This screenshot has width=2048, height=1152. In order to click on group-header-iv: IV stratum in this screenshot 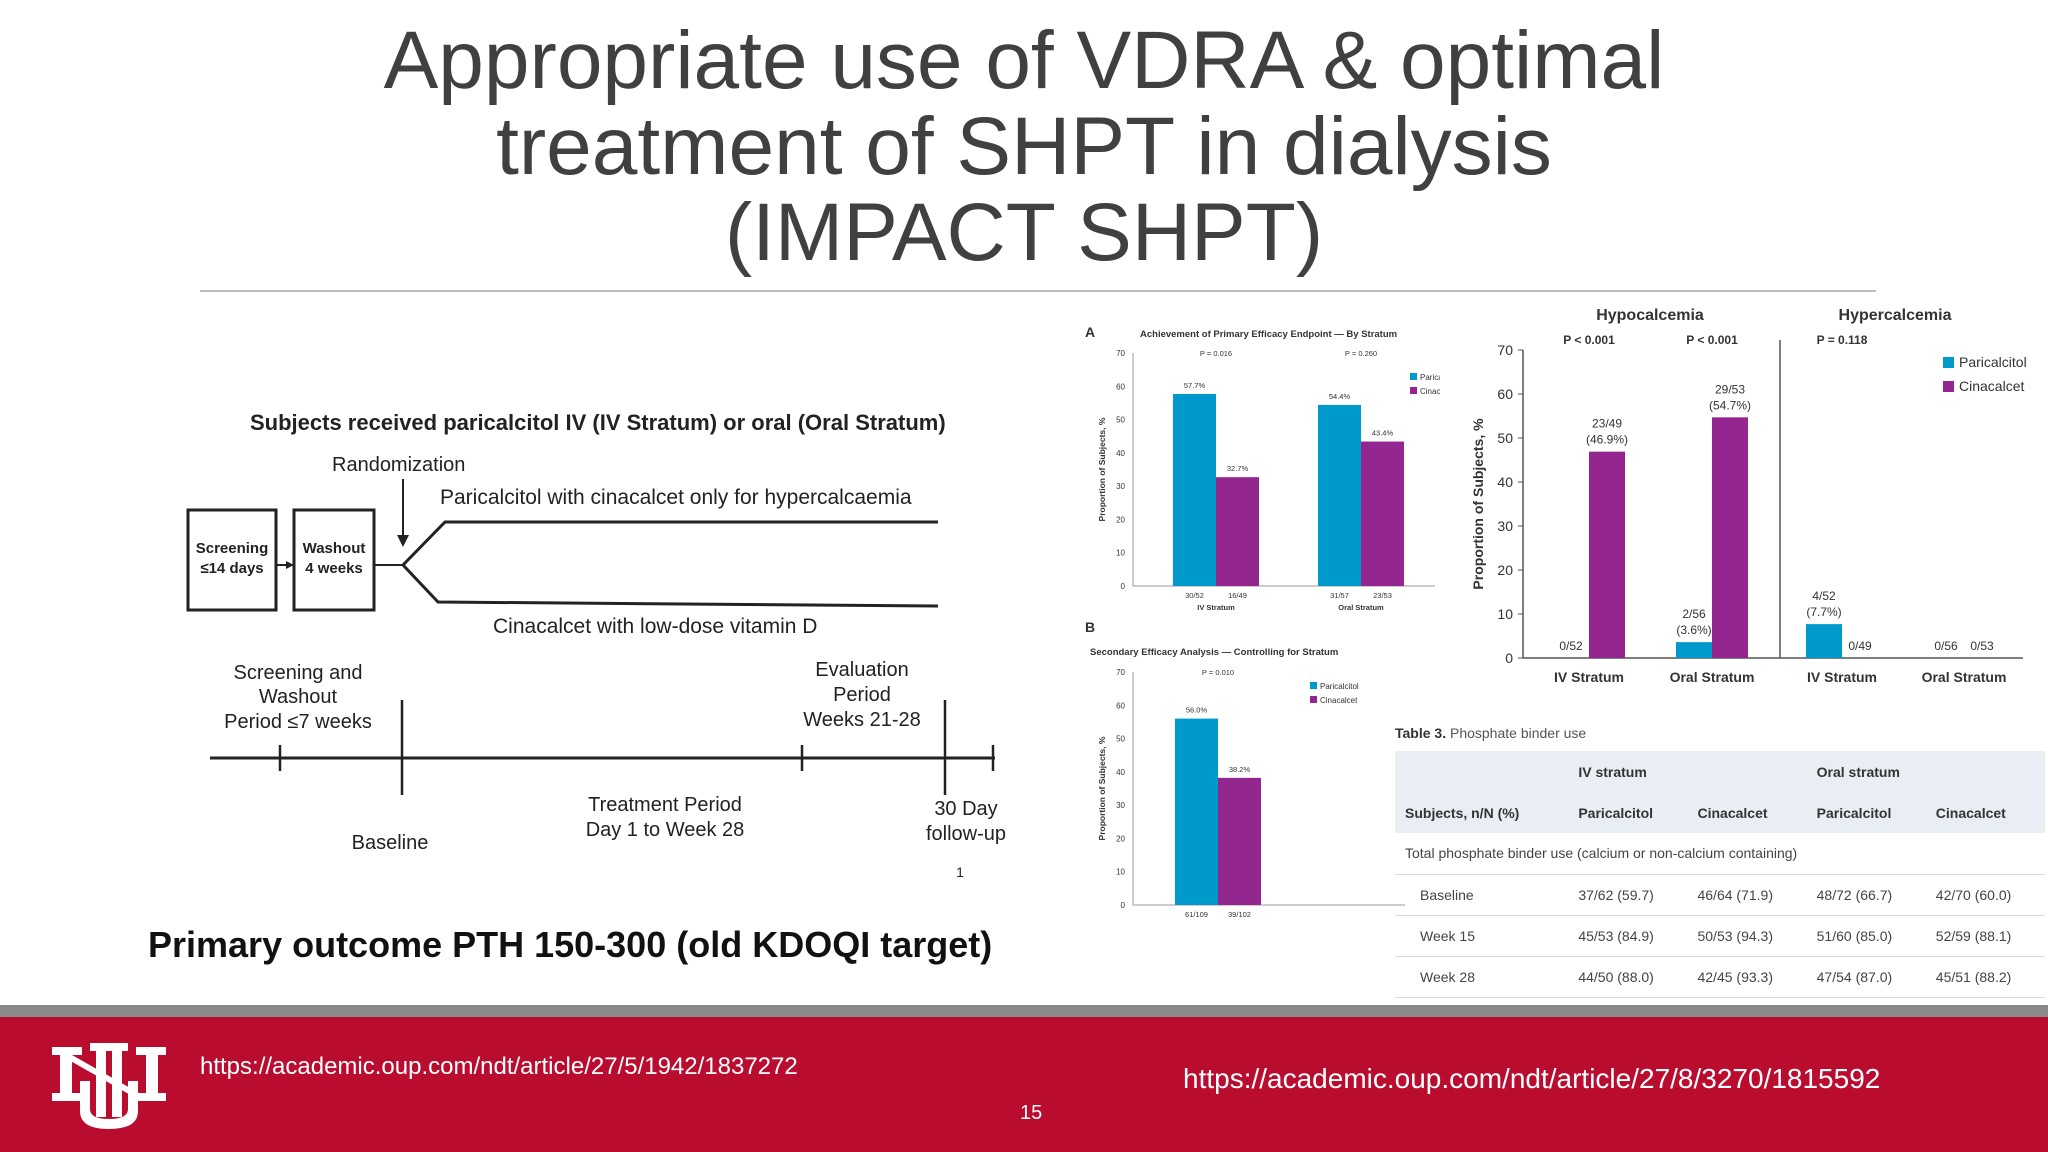, I will do `click(1687, 771)`.